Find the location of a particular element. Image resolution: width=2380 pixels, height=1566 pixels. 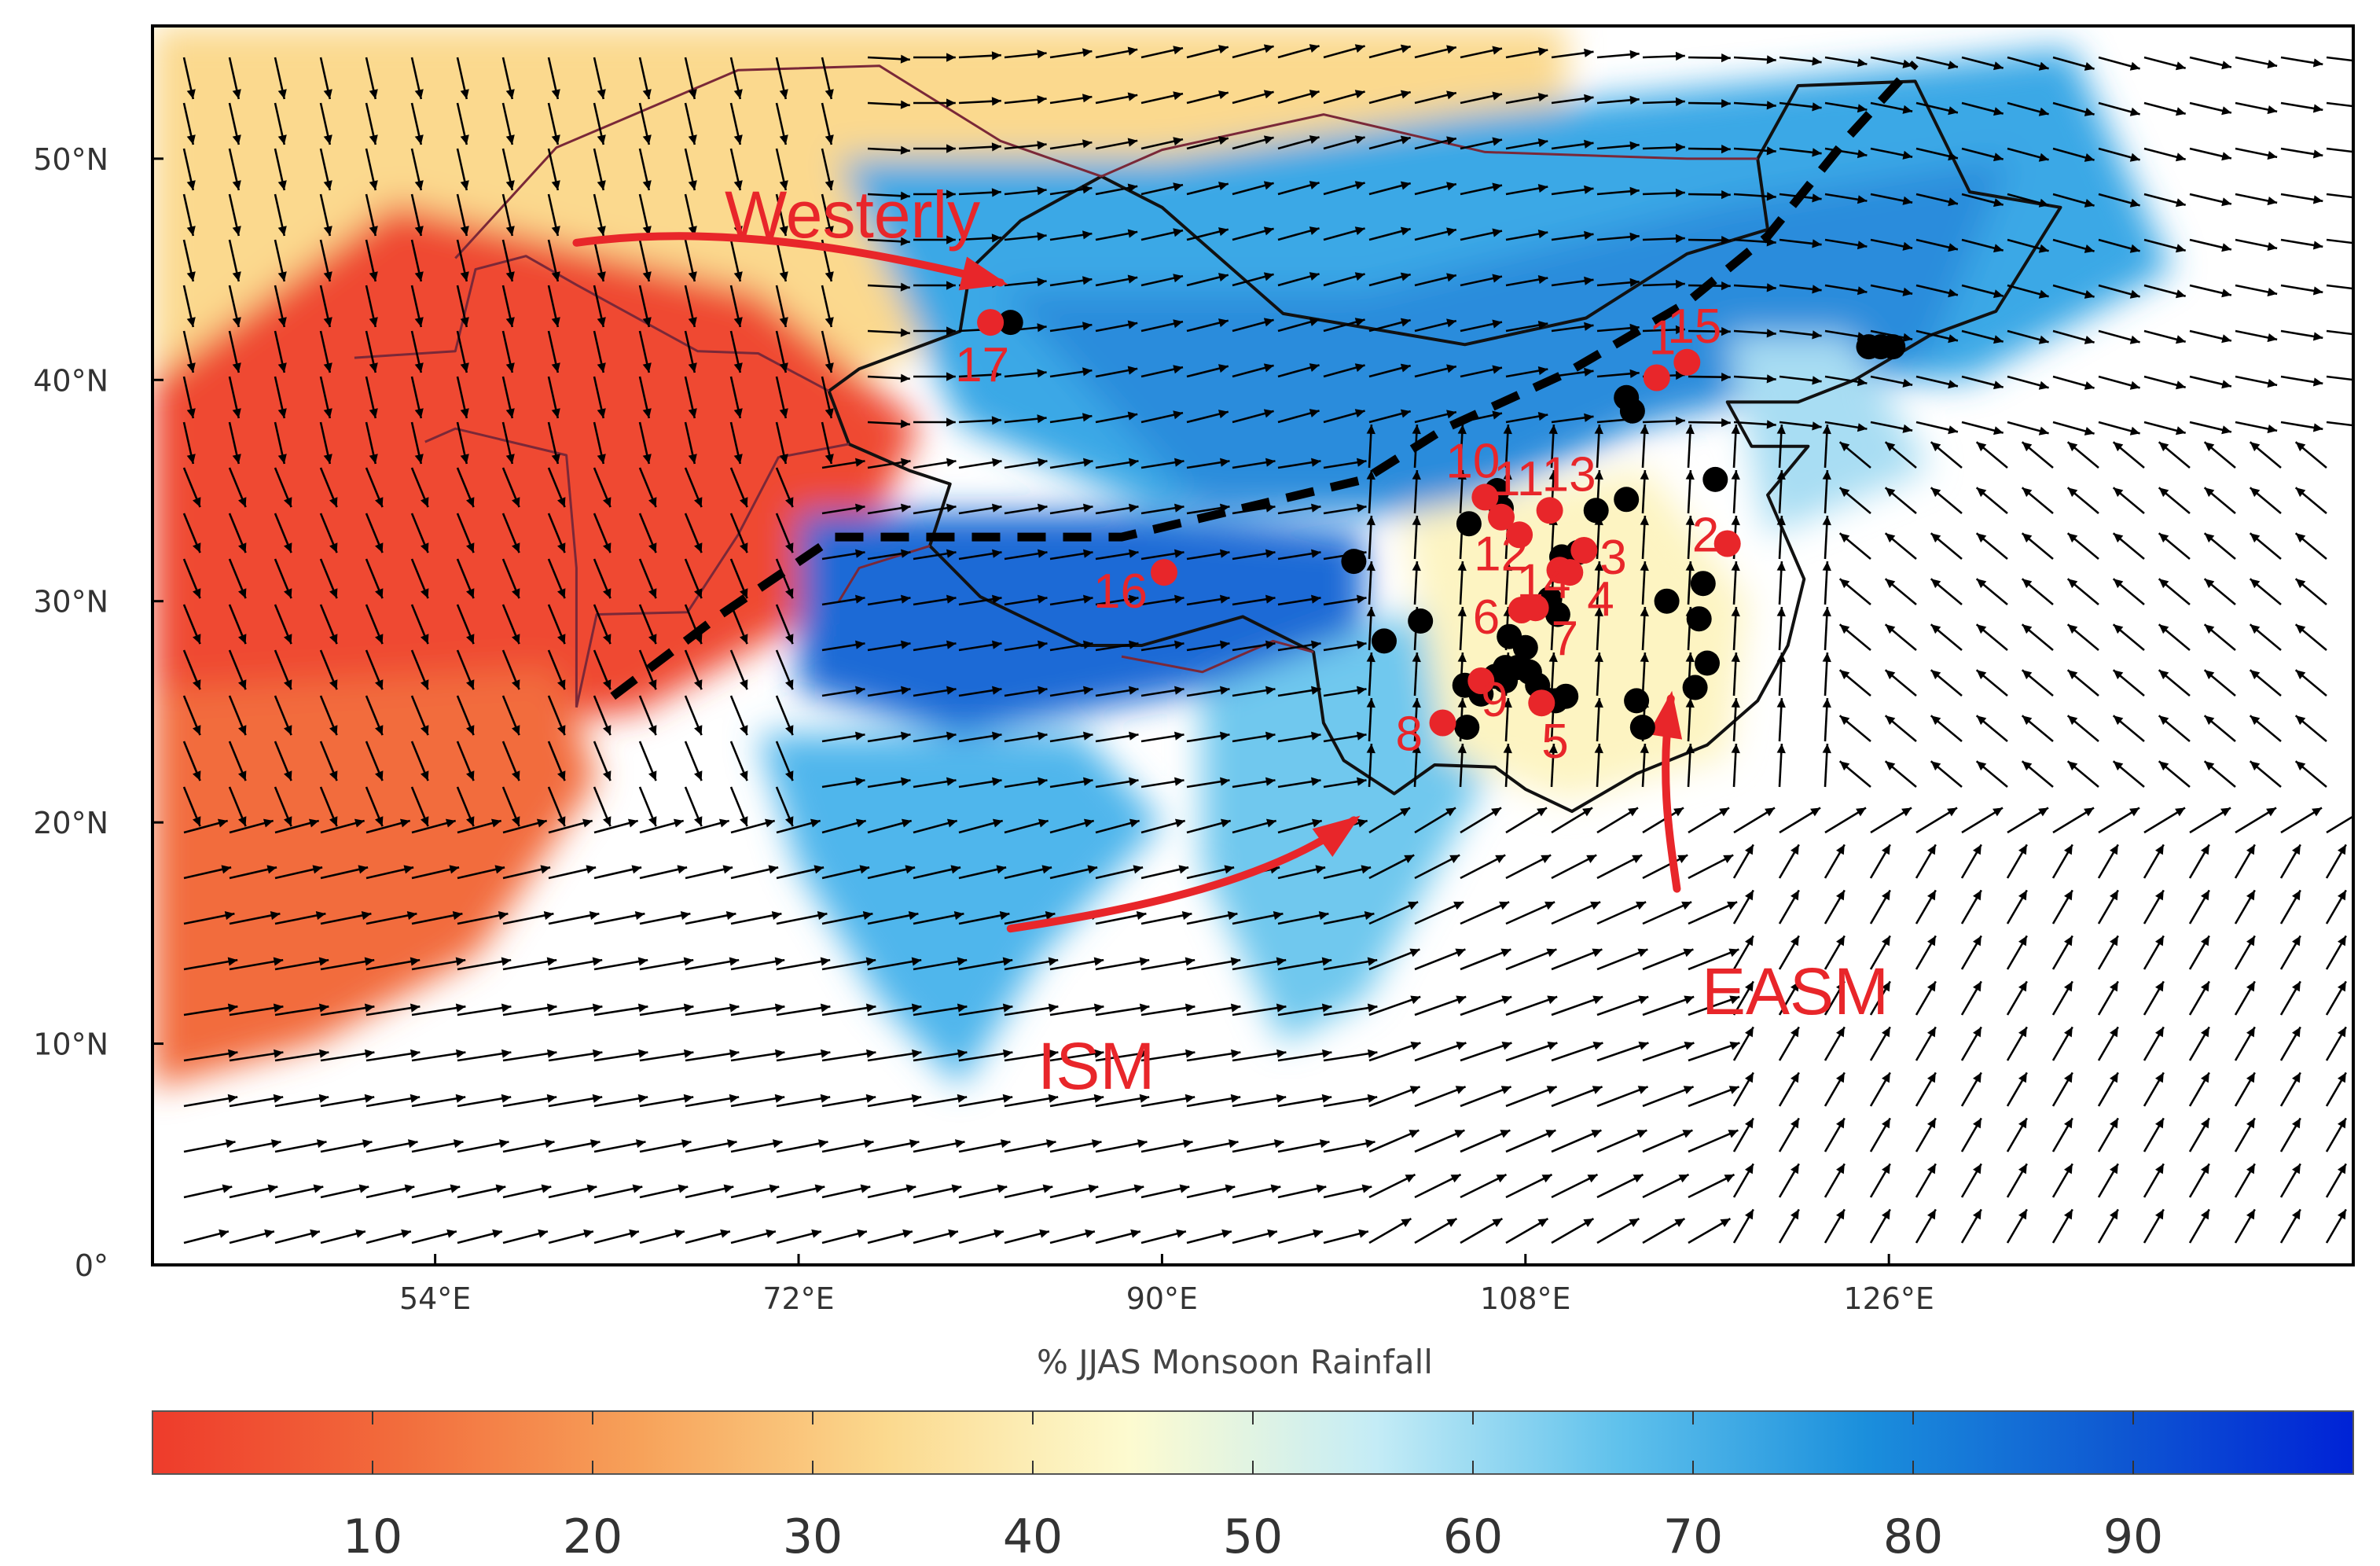

longitude-axis: 54°E 72°E 90°E 108°E 126°E is located at coordinates (1166, 1285).